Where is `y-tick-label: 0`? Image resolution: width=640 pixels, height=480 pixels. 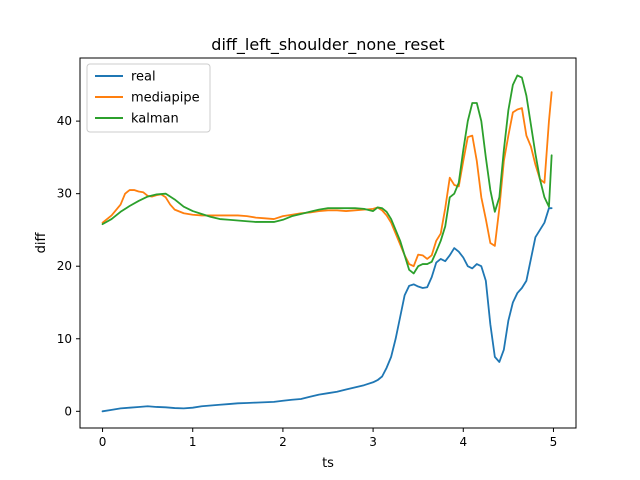
y-tick-label: 0 is located at coordinates (68, 411).